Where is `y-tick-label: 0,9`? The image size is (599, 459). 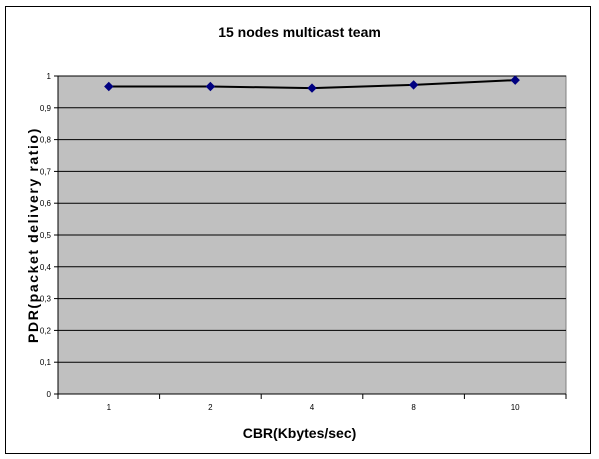 y-tick-label: 0,9 is located at coordinates (46, 108).